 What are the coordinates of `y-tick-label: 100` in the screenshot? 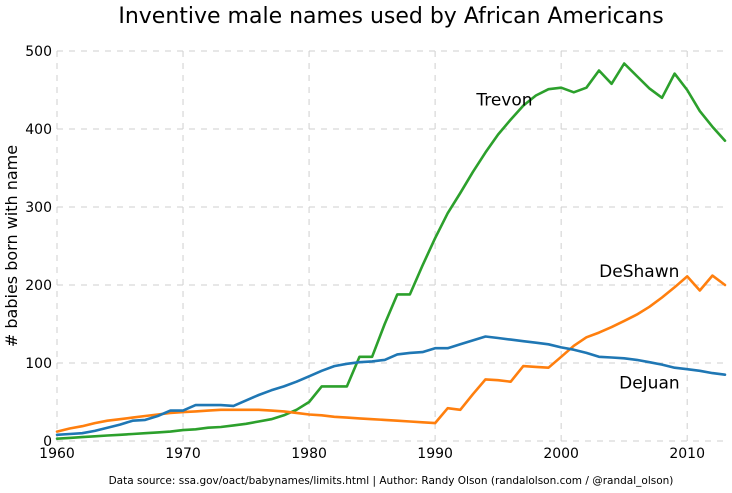 It's located at (38, 364).